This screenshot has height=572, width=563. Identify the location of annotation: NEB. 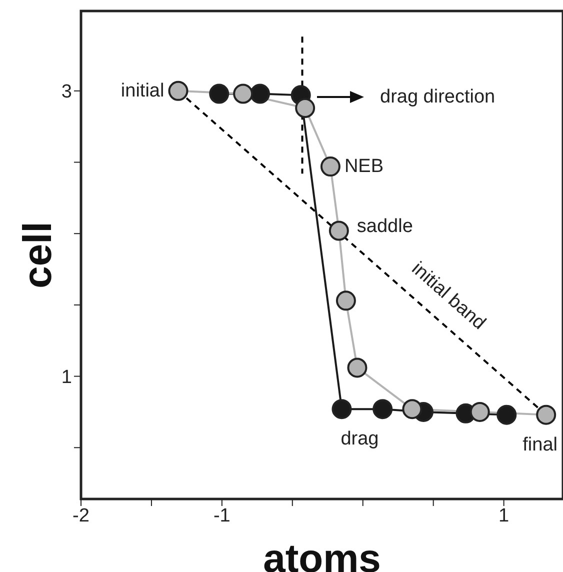
(364, 167).